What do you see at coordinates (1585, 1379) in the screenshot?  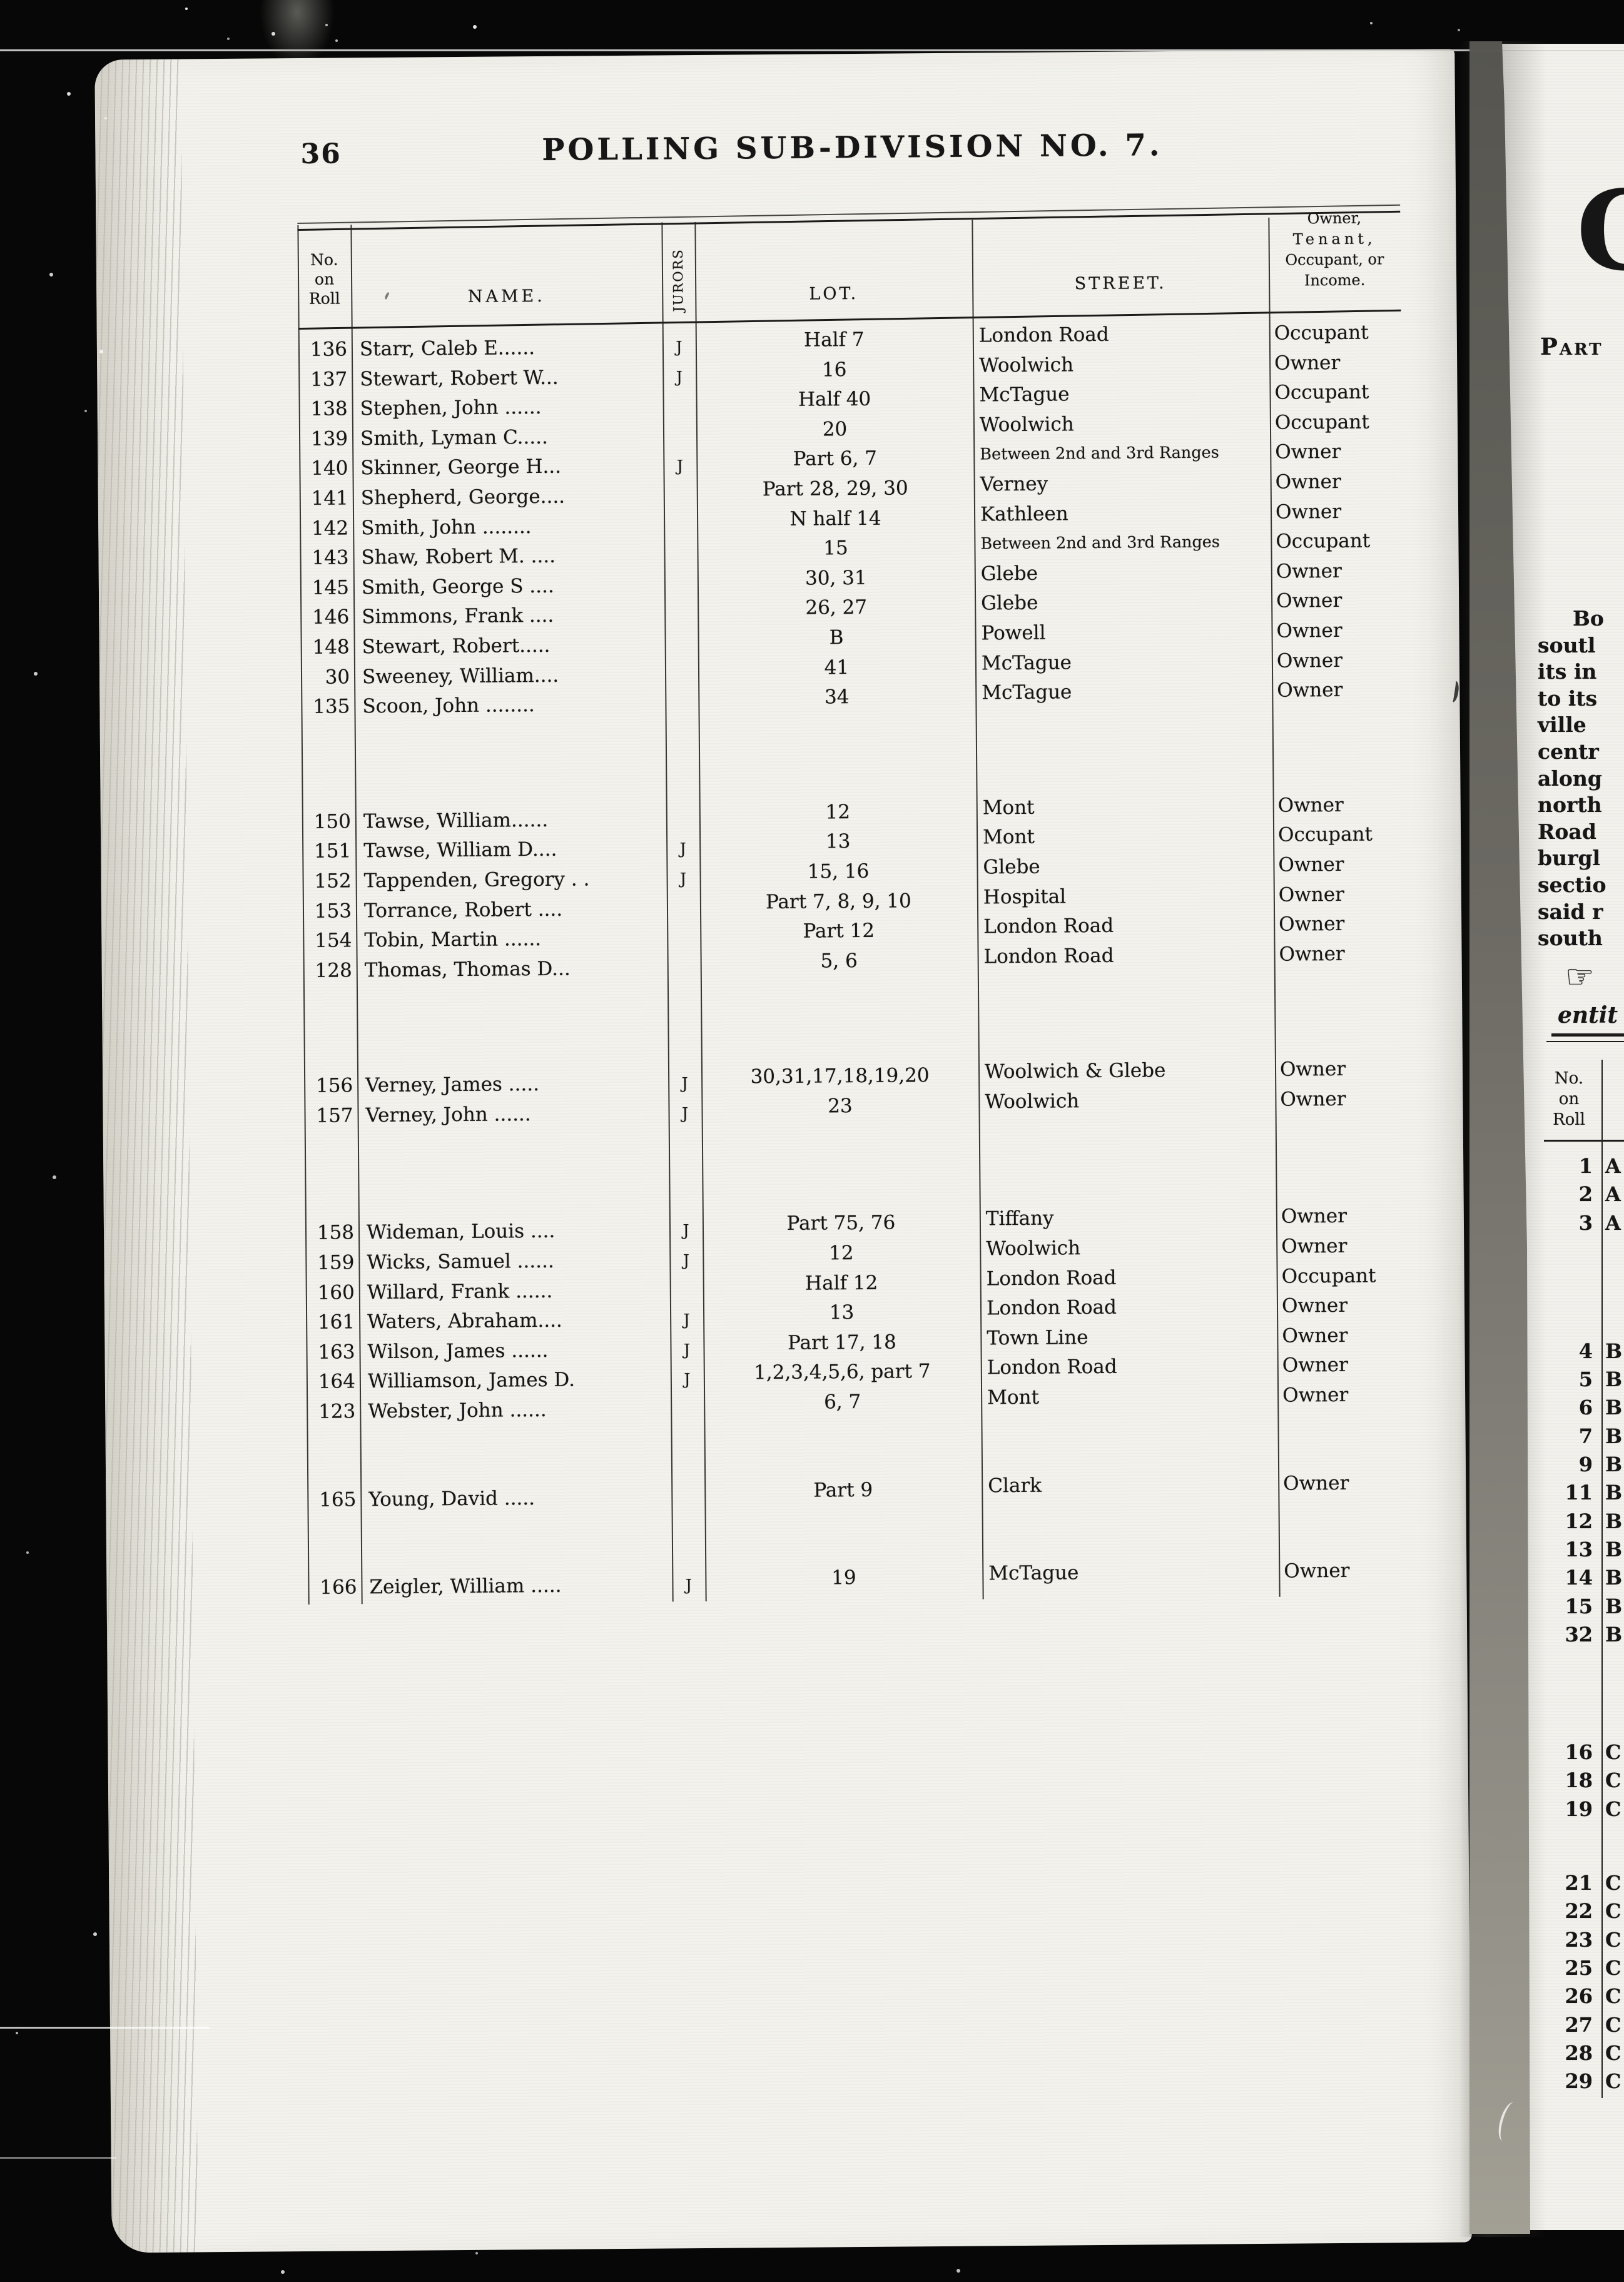 I see `cell-roll-number: 5` at bounding box center [1585, 1379].